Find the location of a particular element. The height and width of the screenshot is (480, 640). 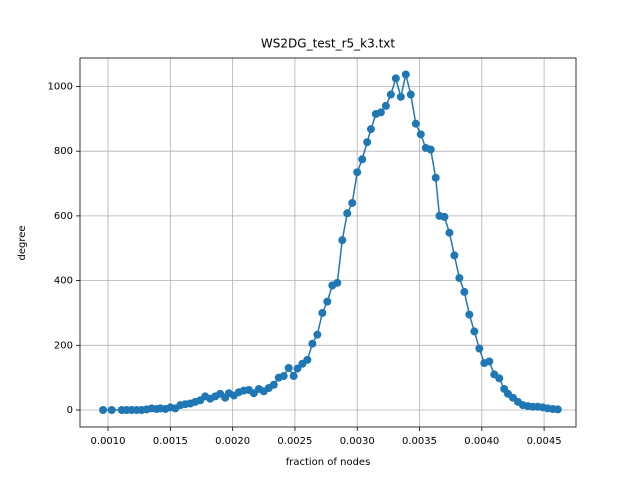

x-axis-label: fraction of nodes is located at coordinates (328, 462).